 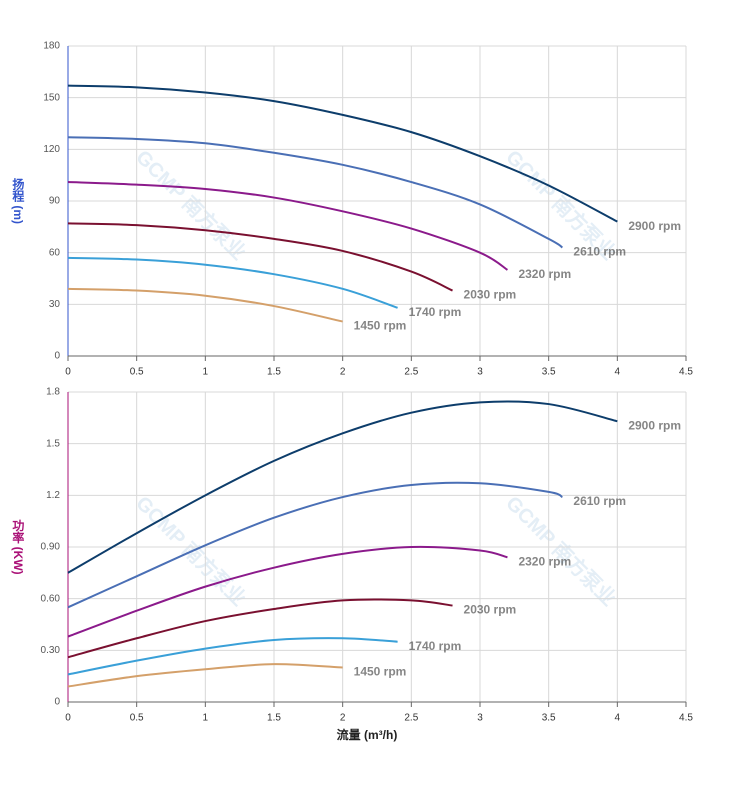 What do you see at coordinates (367, 734) in the screenshot?
I see `x-axis-title: 流量 (m³/h)` at bounding box center [367, 734].